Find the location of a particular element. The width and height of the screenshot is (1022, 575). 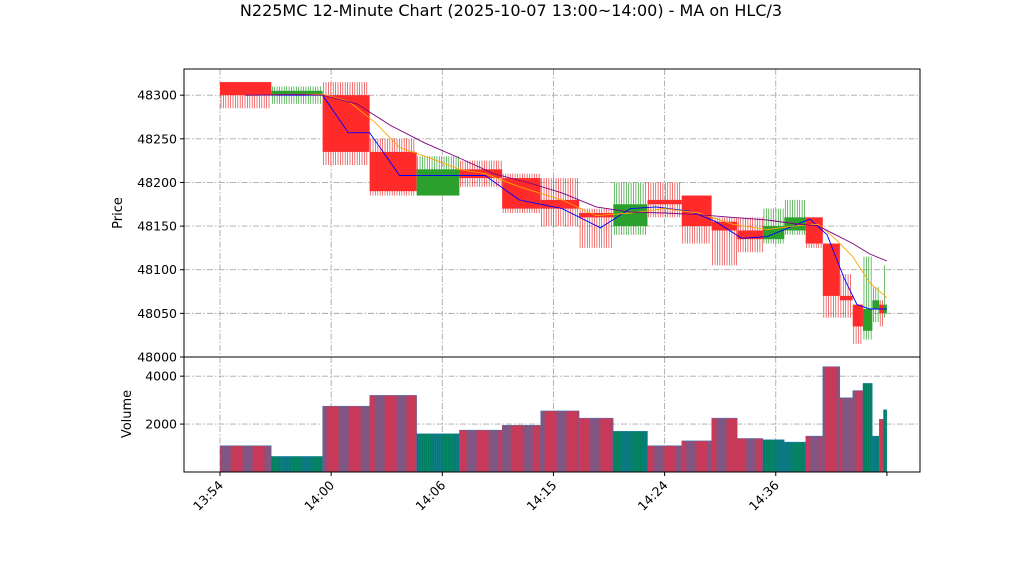

price-tick-label: 48150 is located at coordinates (157, 226).